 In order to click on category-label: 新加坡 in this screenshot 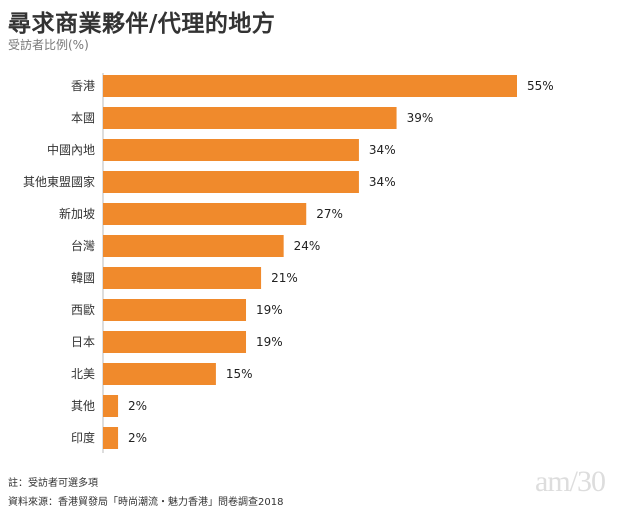, I will do `click(77, 213)`.